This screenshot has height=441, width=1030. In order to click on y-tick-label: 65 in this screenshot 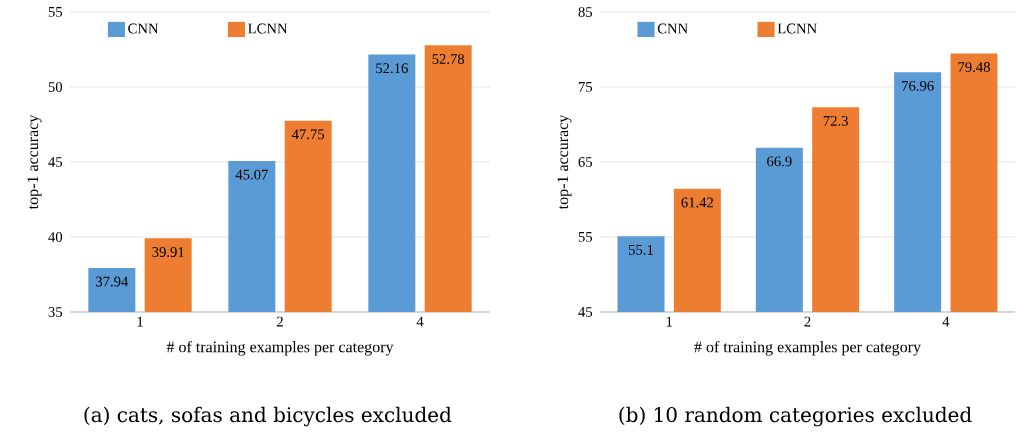, I will do `click(585, 162)`.